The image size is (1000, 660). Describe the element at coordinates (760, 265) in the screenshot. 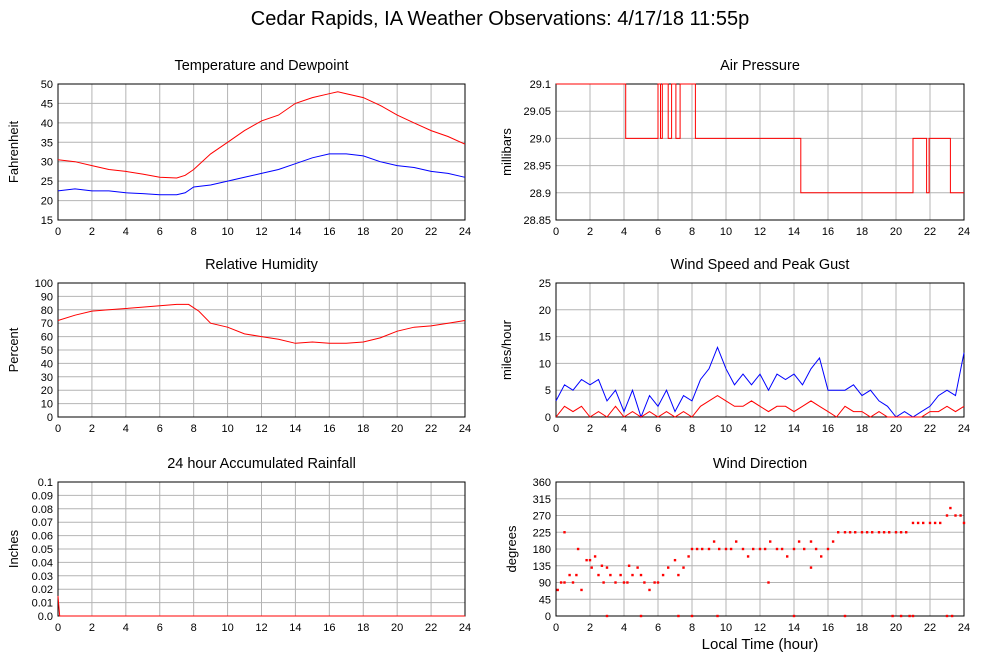

I see `chart-title: Wind Speed and Peak Gust` at that location.